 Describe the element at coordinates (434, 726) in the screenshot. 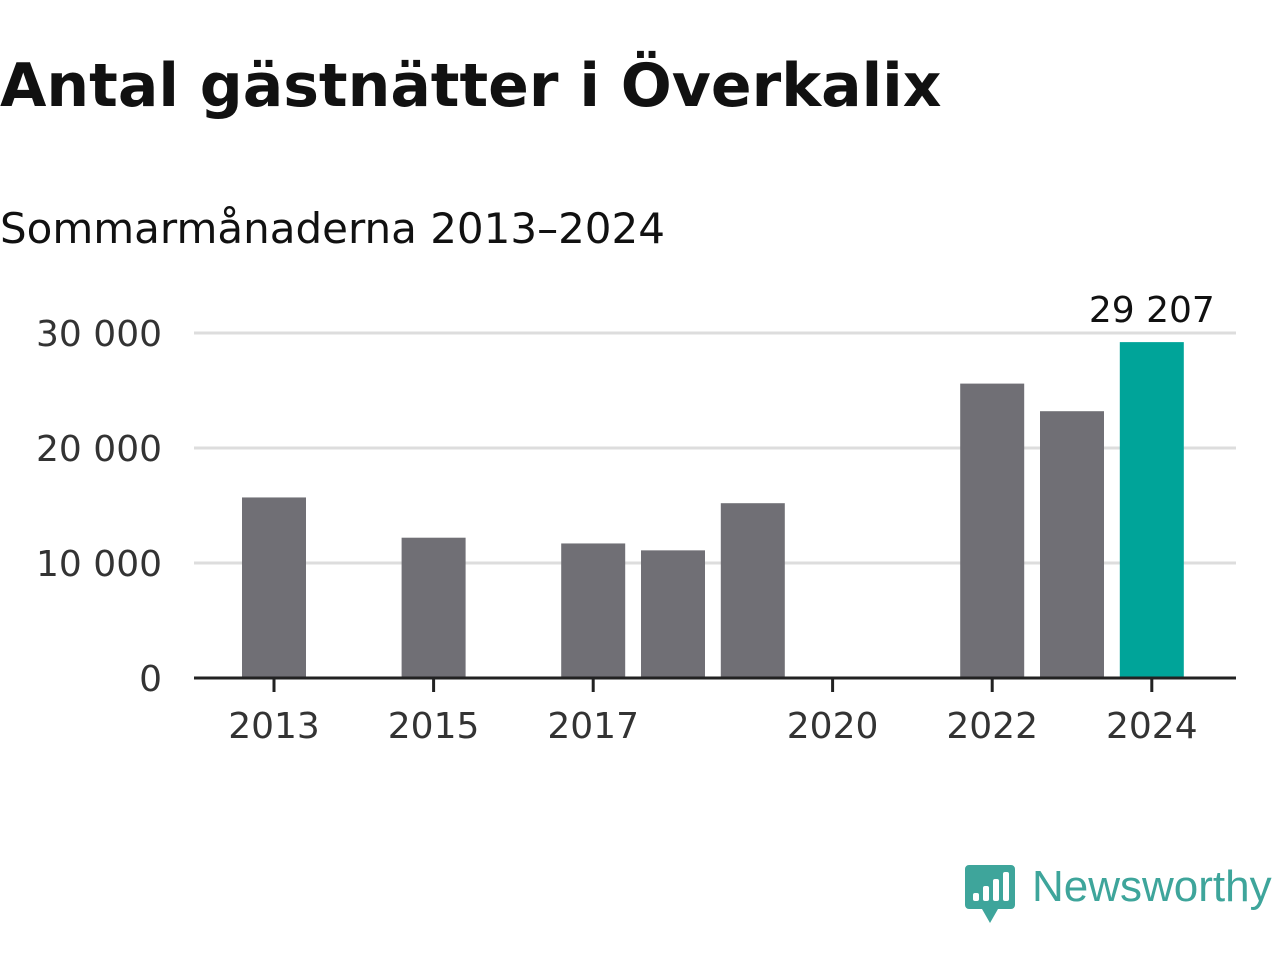

I see `x-tick-label: 2015` at that location.